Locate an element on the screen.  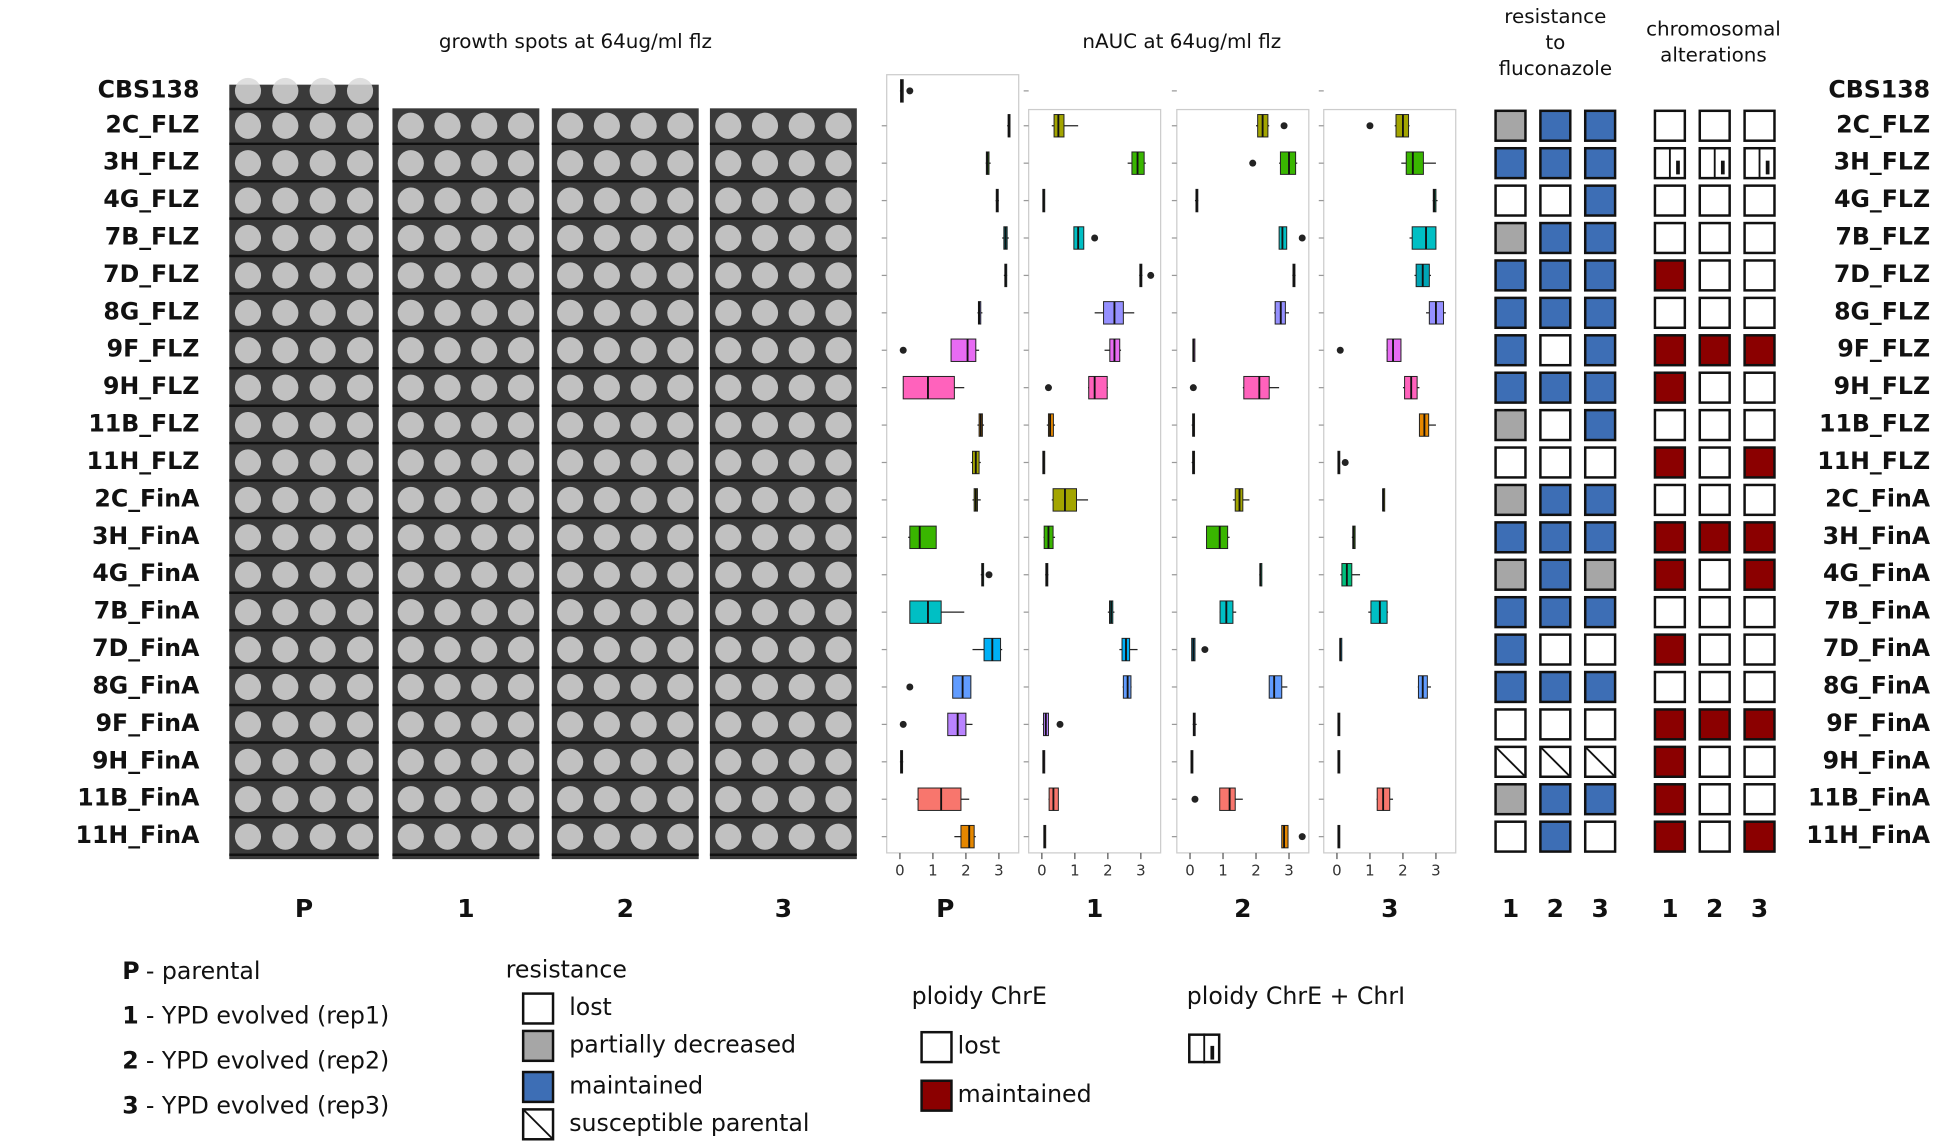
spot-panel is located at coordinates (466, 484).